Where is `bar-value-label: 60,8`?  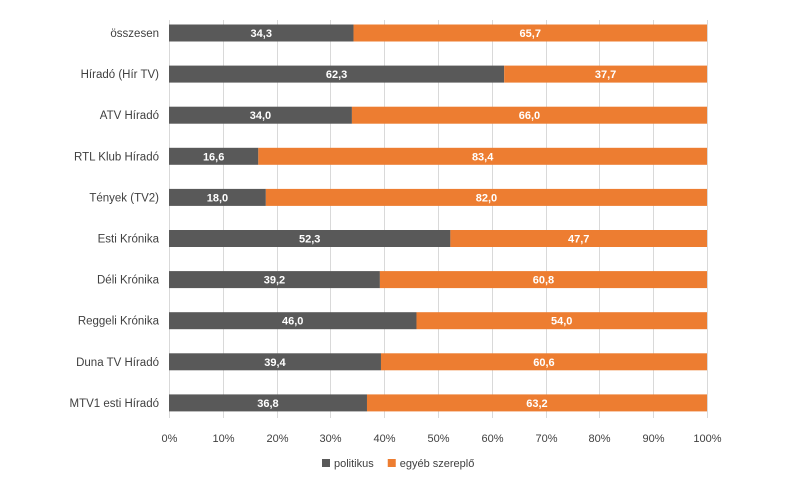 bar-value-label: 60,8 is located at coordinates (543, 281).